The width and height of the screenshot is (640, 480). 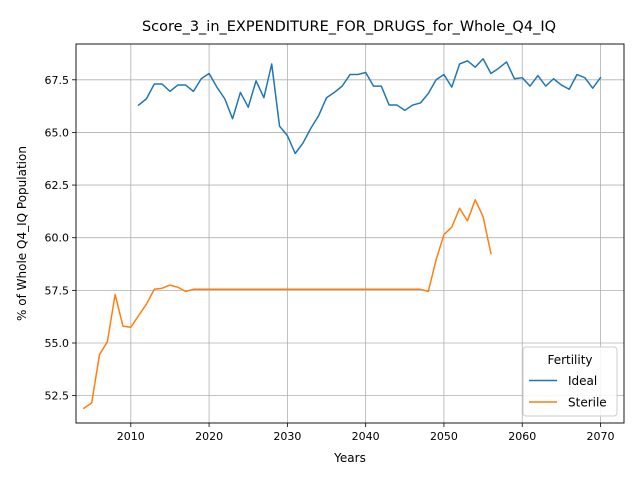 I want to click on x-tick-label: 2010, so click(x=131, y=436).